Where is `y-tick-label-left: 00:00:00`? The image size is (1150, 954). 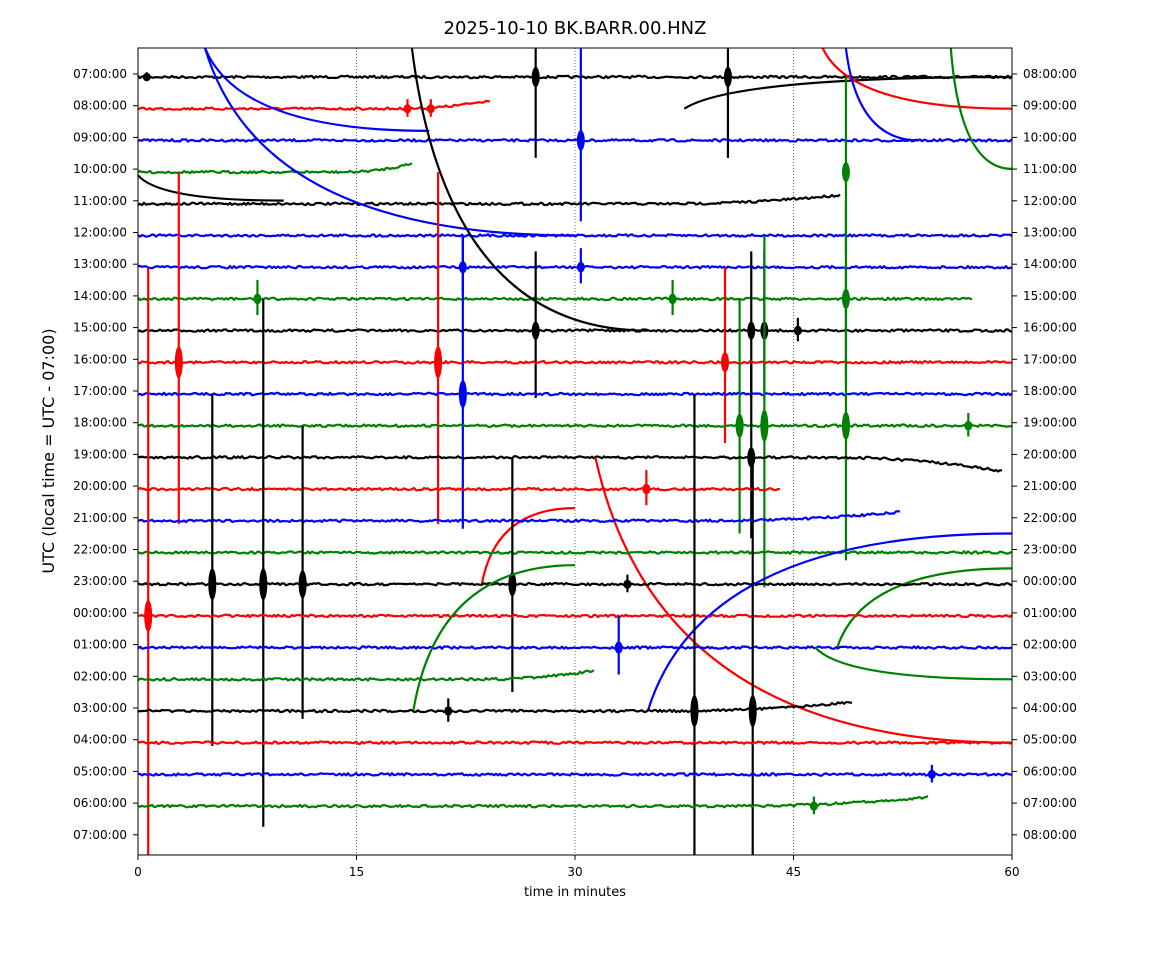
y-tick-label-left: 00:00:00 is located at coordinates (100, 613).